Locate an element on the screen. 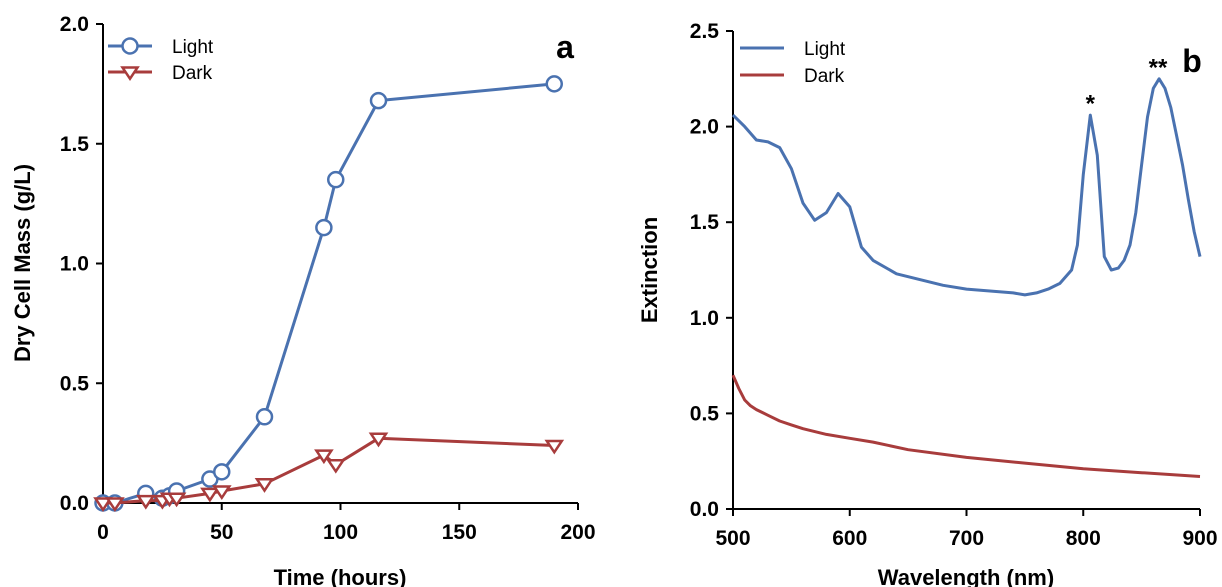 The width and height of the screenshot is (1222, 587). y-tick-label-b: 2.5 is located at coordinates (705, 31).